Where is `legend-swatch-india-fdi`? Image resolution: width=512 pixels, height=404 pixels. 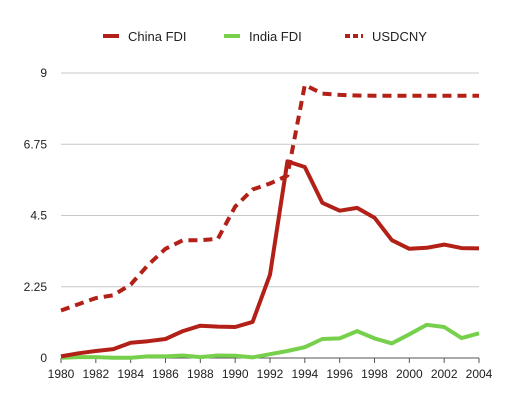
legend-swatch-india-fdi is located at coordinates (232, 36).